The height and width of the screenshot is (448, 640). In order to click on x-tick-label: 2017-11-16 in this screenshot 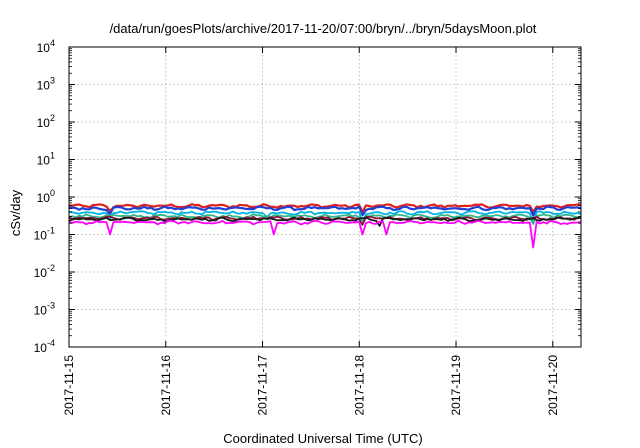, I will do `click(166, 385)`.